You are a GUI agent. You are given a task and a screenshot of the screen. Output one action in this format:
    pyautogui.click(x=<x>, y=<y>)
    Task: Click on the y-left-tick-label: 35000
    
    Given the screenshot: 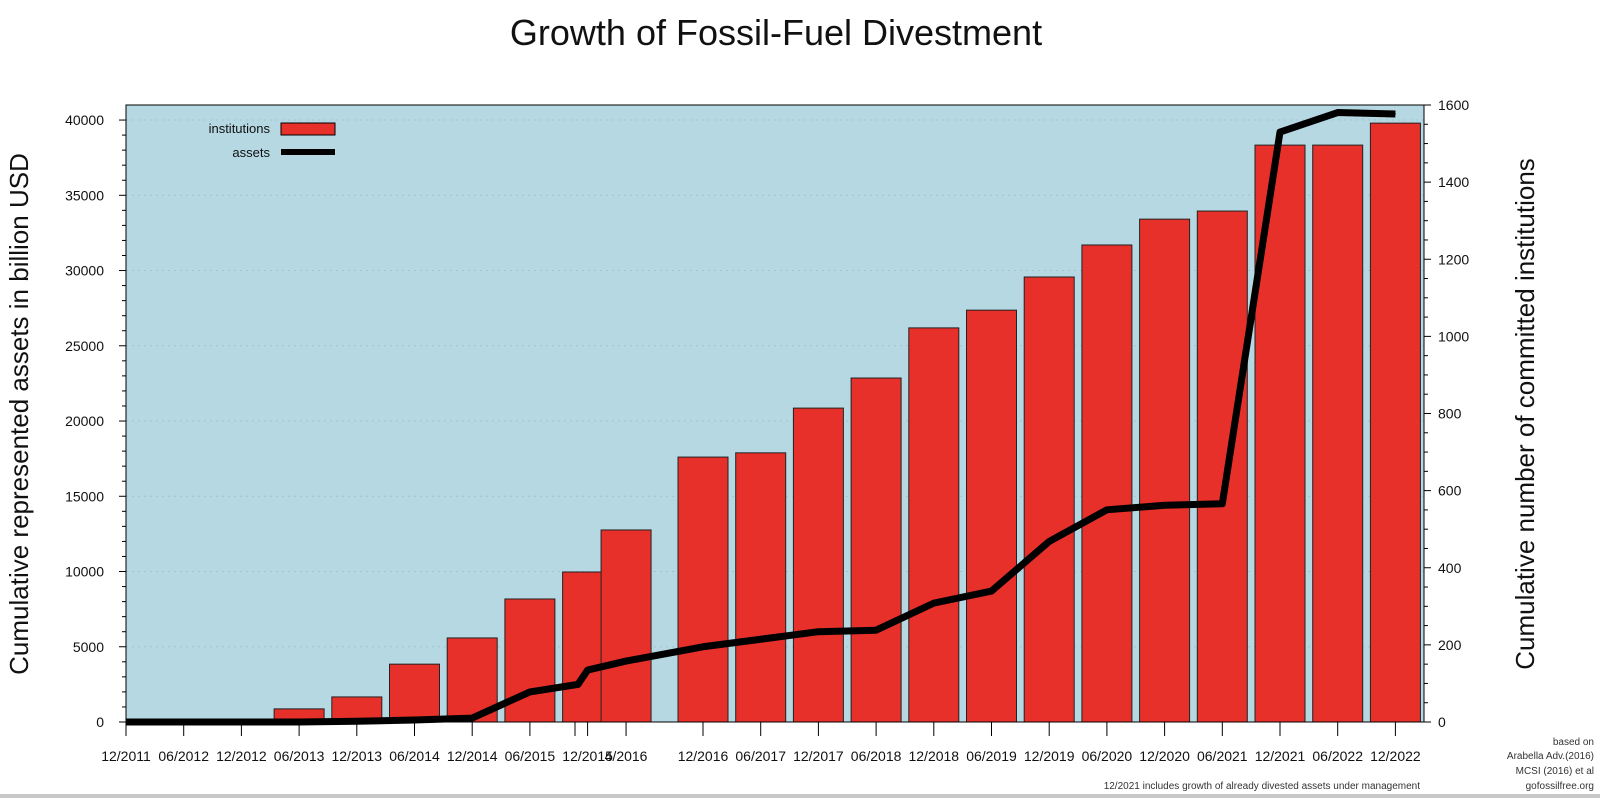 What is the action you would take?
    pyautogui.click(x=84, y=195)
    